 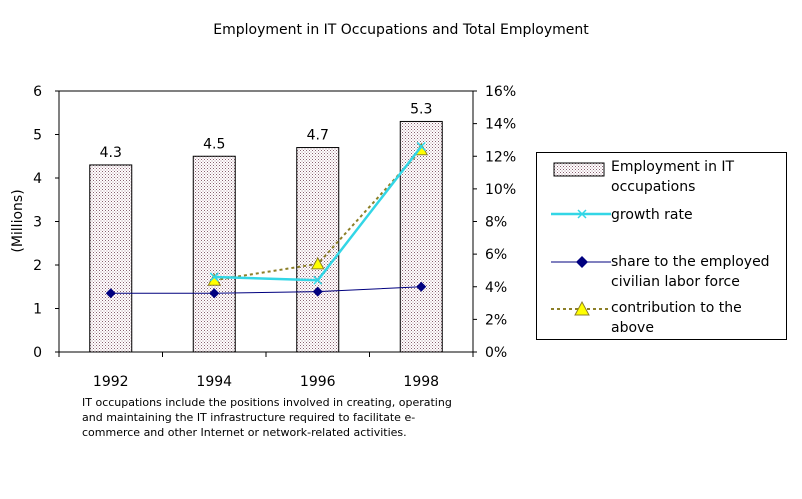 What do you see at coordinates (37, 353) in the screenshot?
I see `y-tick-label: 0` at bounding box center [37, 353].